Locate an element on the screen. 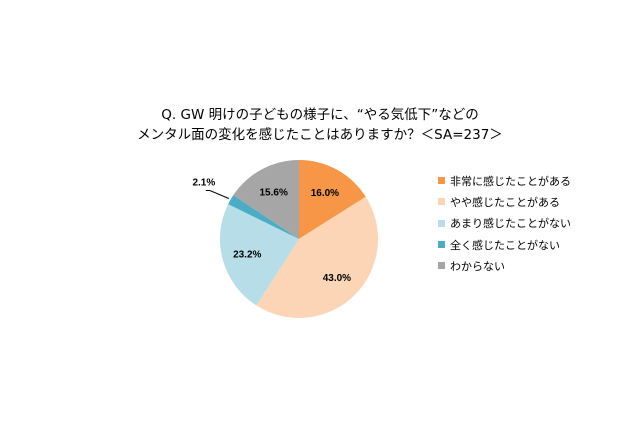 This screenshot has height=426, width=640. legend-item: やや感じたことがある is located at coordinates (504, 201).